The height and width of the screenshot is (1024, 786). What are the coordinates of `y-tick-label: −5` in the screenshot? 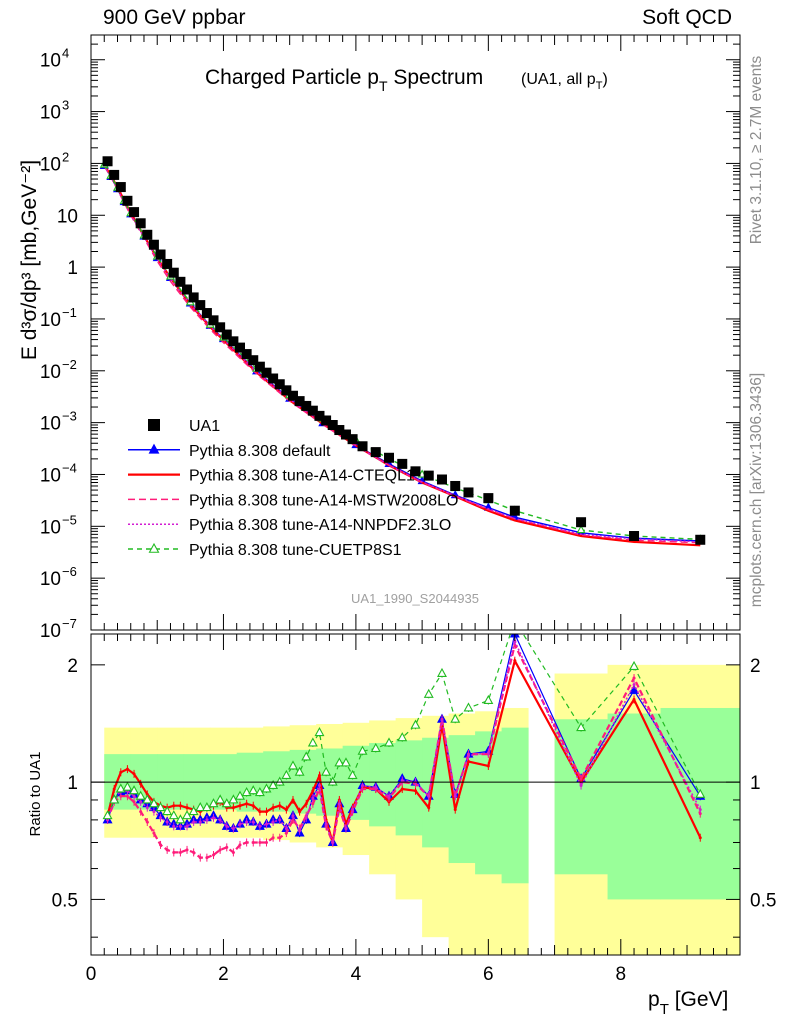 It's located at (69, 519).